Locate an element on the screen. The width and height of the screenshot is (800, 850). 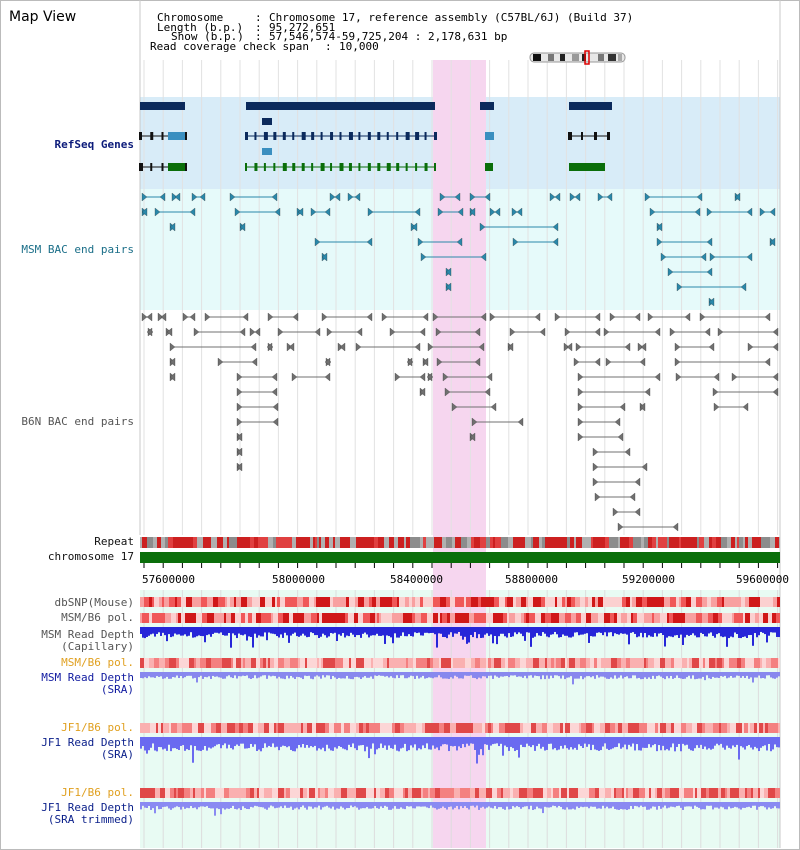
track-label-msm-depth-cap-sub: (Capillary) is located at coordinates (97, 646).